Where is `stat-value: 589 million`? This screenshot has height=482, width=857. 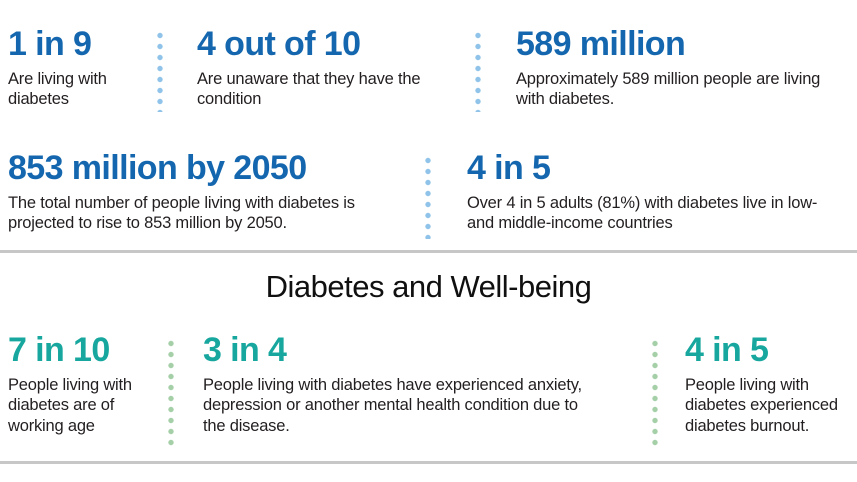 stat-value: 589 million is located at coordinates (601, 44).